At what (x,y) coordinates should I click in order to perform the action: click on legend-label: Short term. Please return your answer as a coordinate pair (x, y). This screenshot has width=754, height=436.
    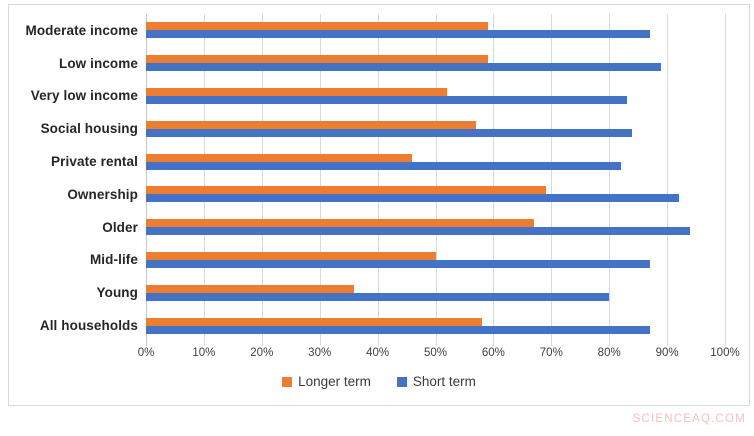
    Looking at the image, I should click on (444, 381).